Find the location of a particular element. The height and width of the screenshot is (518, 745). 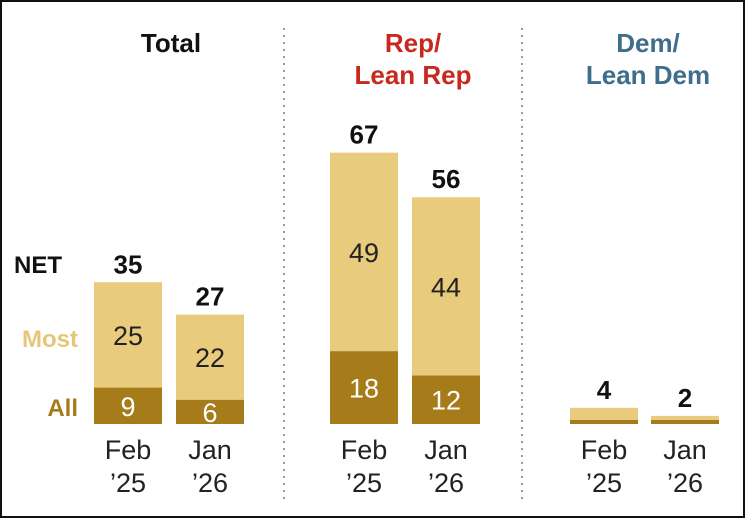

bar-all-label: 6 is located at coordinates (209, 413).